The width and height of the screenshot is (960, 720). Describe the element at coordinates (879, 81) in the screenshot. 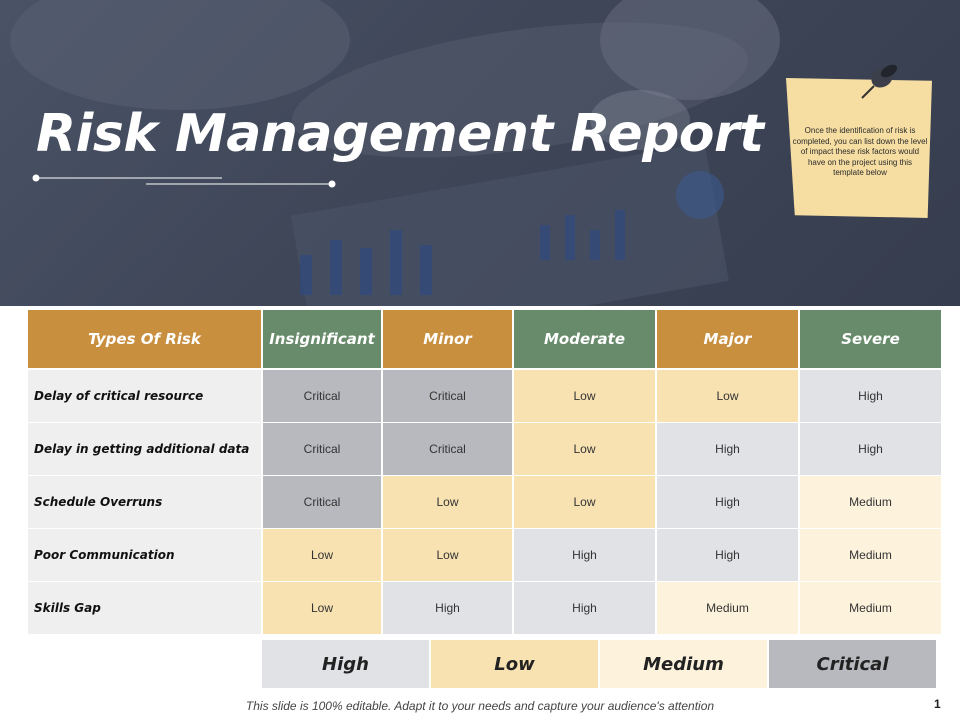

I see `pushpin-icon` at that location.